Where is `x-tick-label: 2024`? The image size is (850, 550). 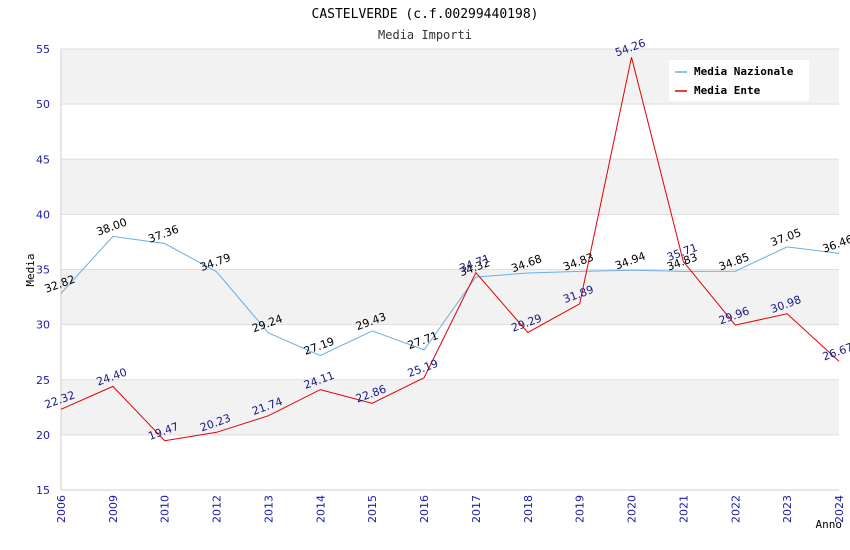
x-tick-label: 2024 is located at coordinates (839, 509).